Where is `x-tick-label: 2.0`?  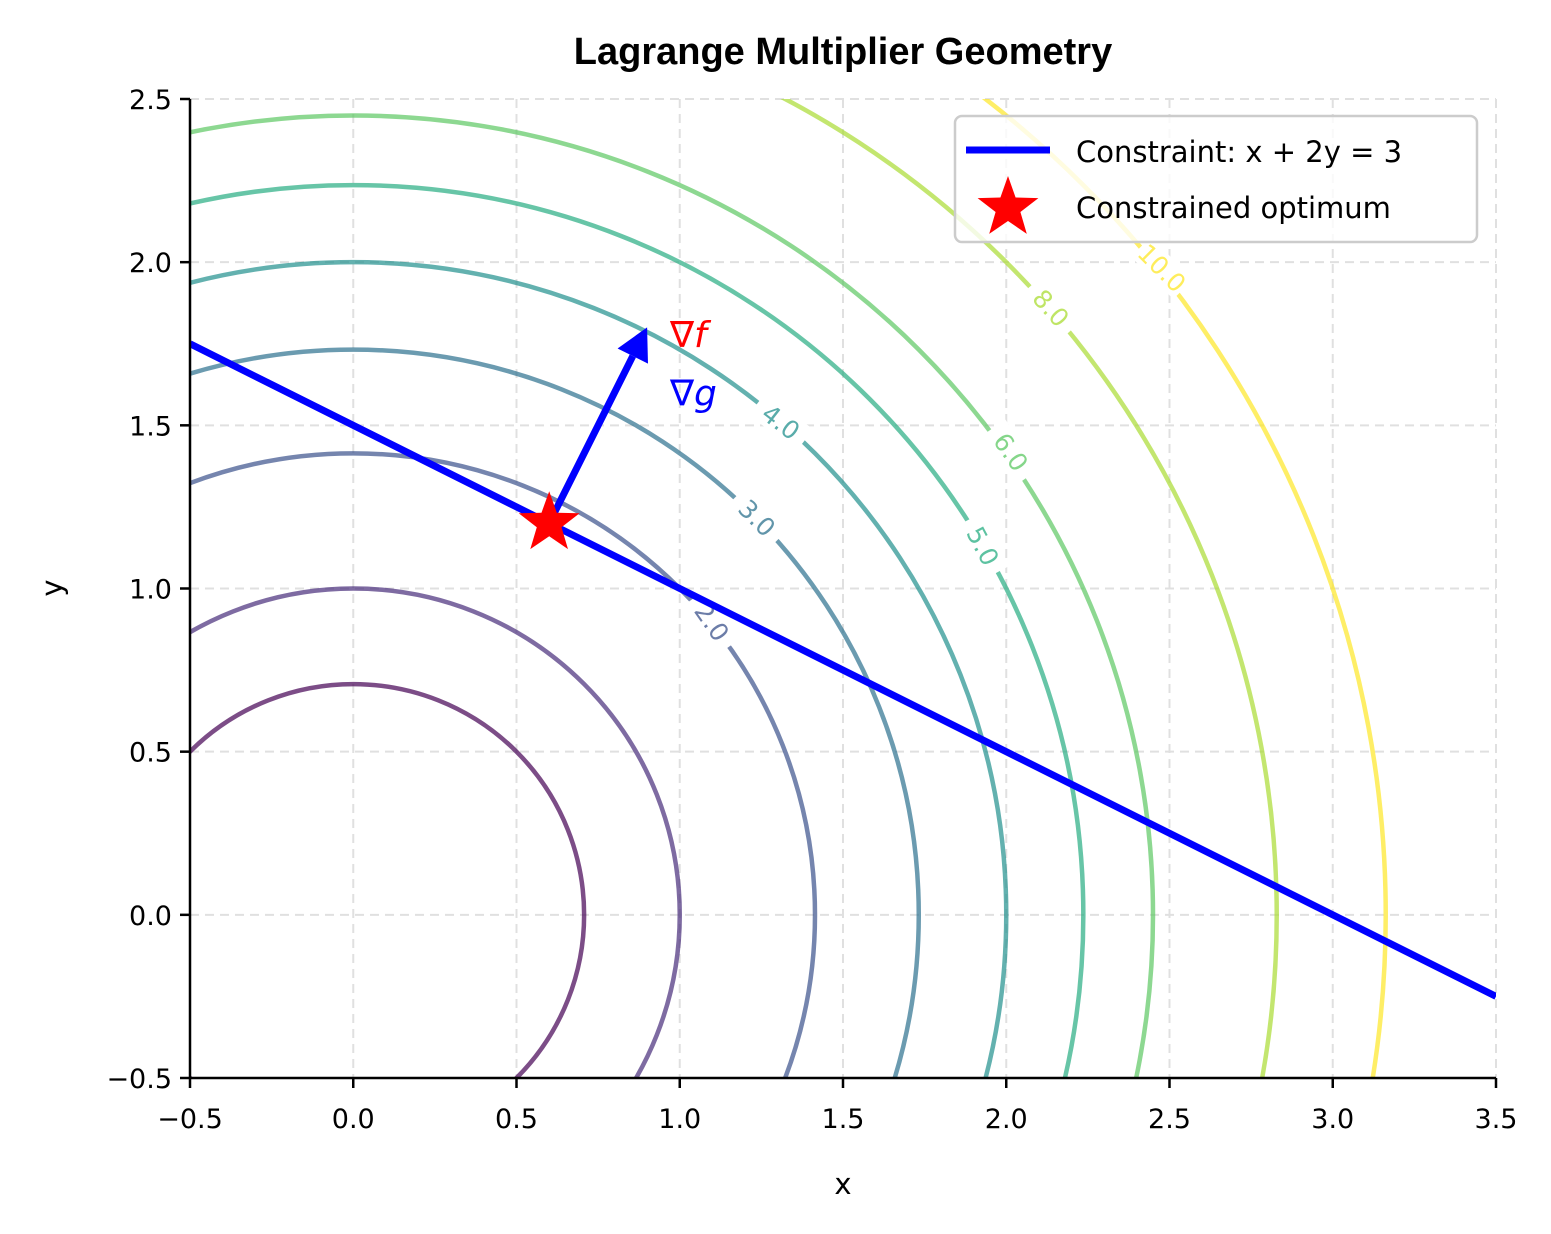 x-tick-label: 2.0 is located at coordinates (1006, 1119).